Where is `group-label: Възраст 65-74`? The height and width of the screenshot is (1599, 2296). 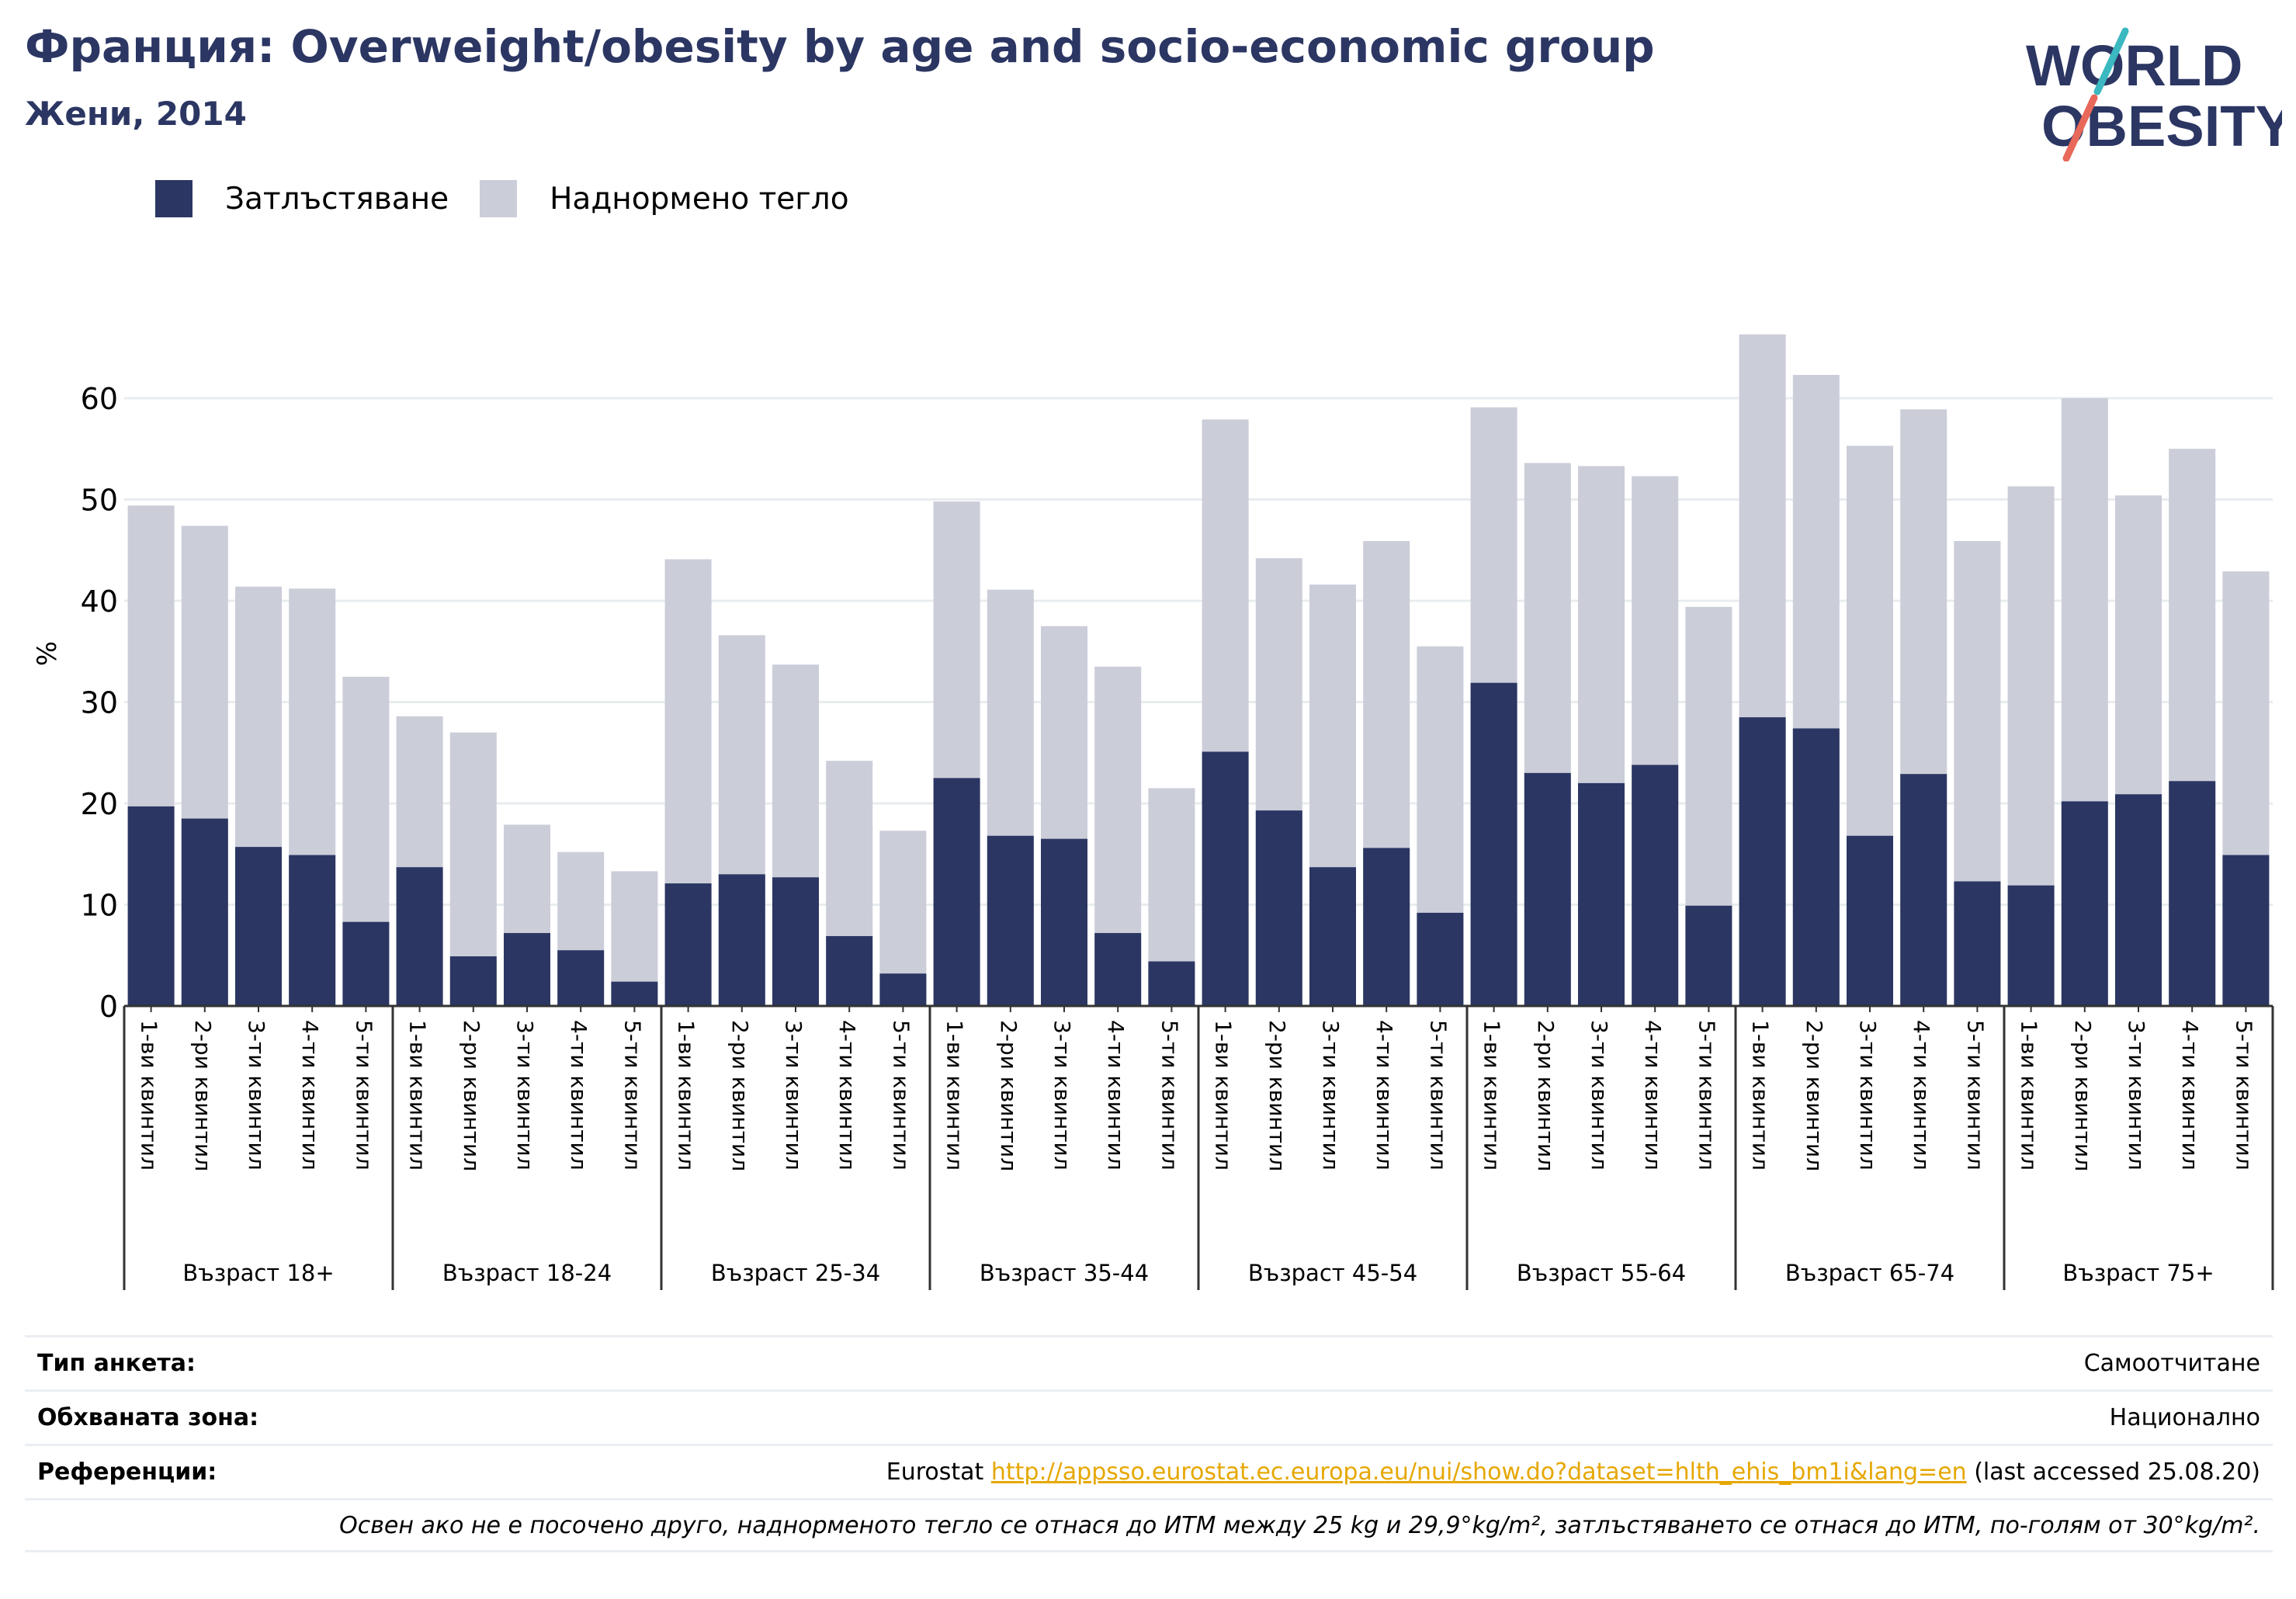 group-label: Възраст 65-74 is located at coordinates (1869, 1273).